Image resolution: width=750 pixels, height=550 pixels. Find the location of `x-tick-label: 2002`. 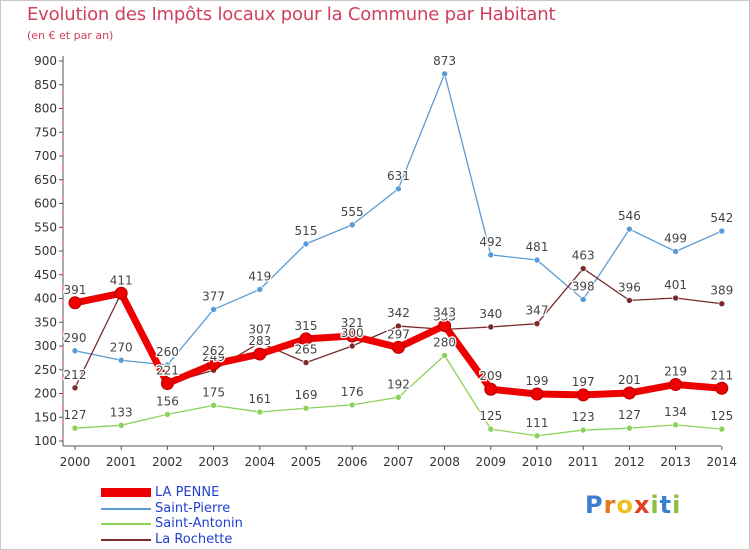

x-tick-label: 2002 is located at coordinates (167, 462).